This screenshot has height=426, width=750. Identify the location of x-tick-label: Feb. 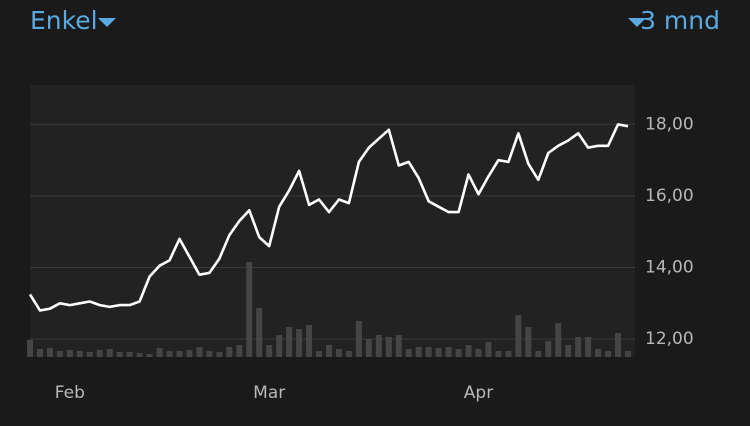
(70, 393).